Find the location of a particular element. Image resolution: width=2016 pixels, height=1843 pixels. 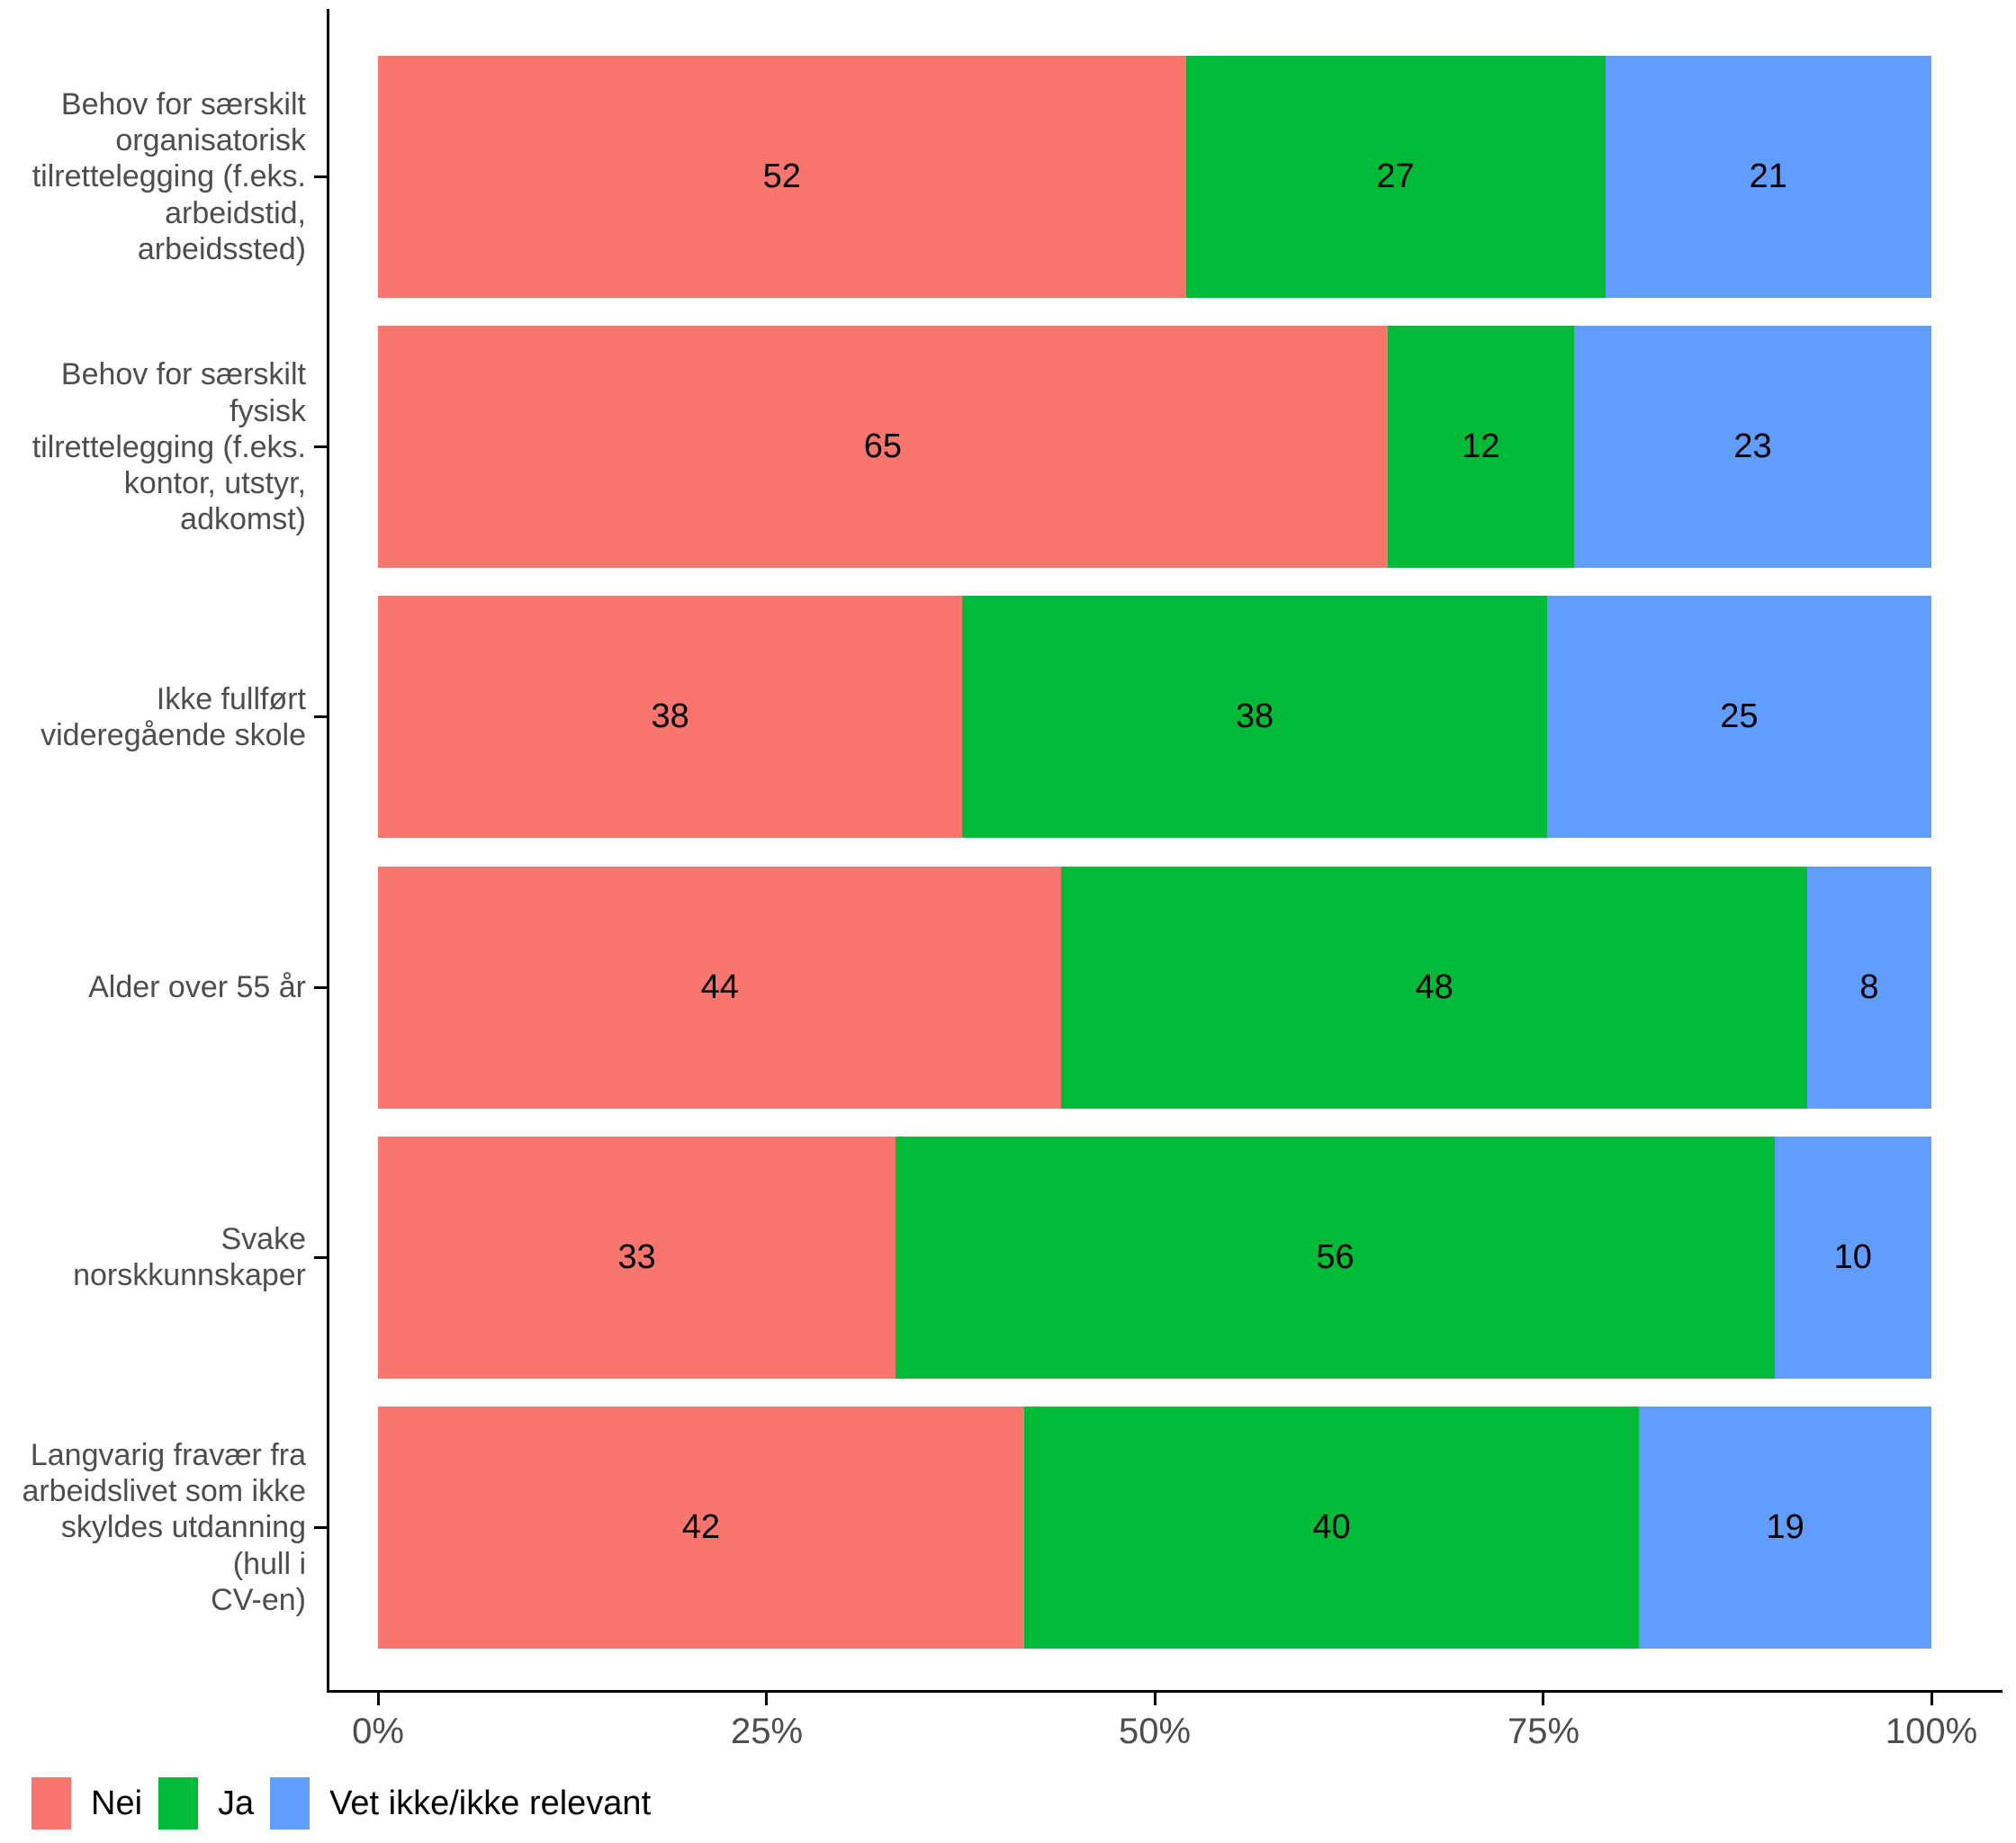

value-label: 23 is located at coordinates (1753, 446).